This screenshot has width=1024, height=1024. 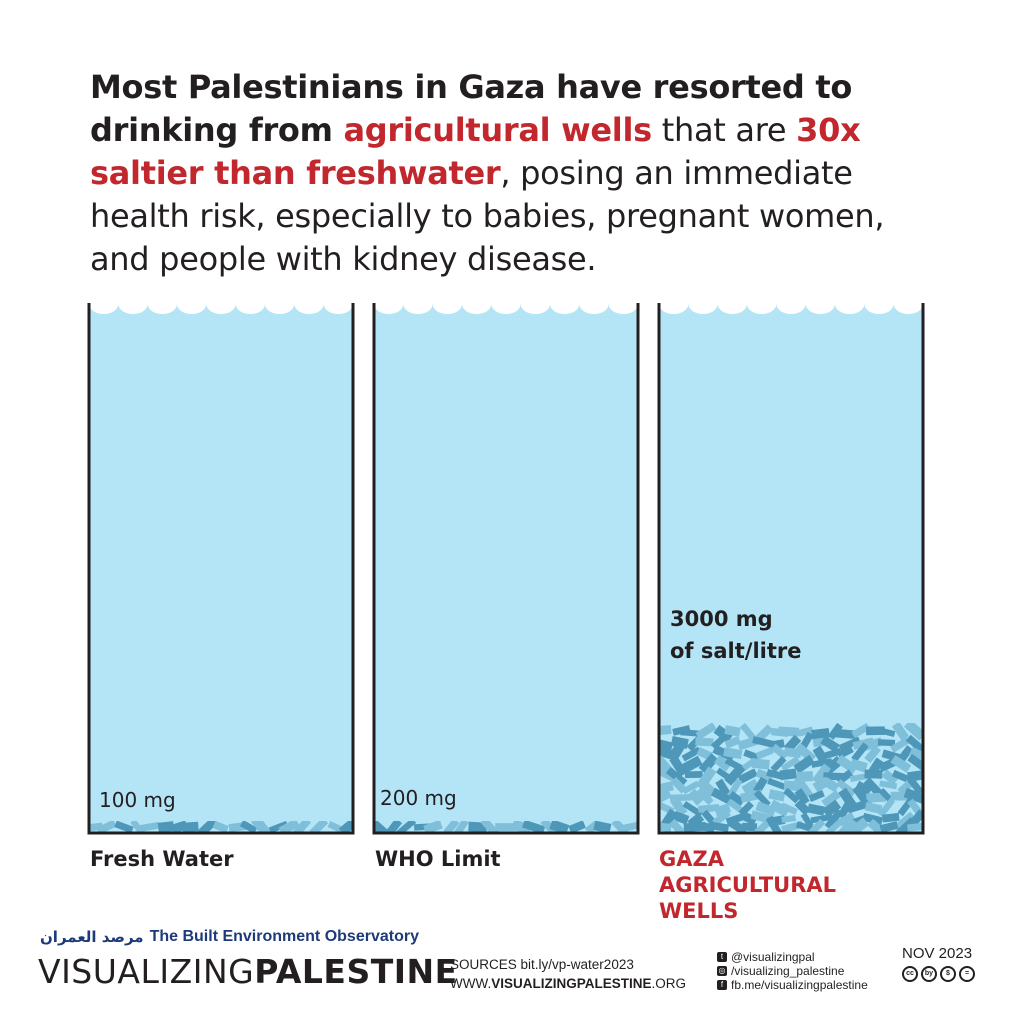 What do you see at coordinates (788, 971) in the screenshot?
I see `instagram-handle: /visualizing_palestine` at bounding box center [788, 971].